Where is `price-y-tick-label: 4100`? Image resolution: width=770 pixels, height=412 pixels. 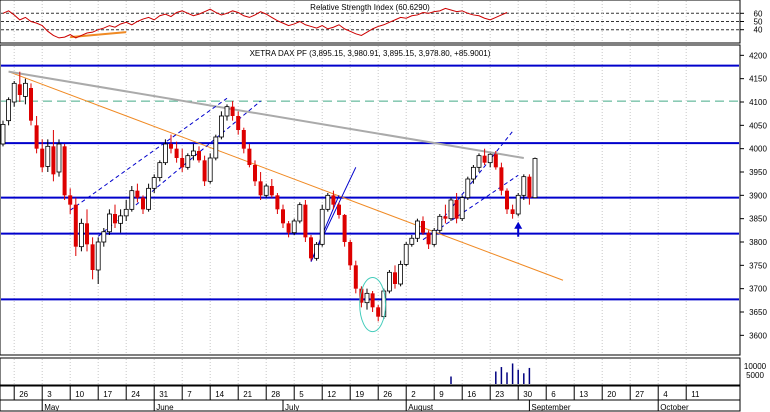
price-y-tick-label: 4100 is located at coordinates (758, 102).